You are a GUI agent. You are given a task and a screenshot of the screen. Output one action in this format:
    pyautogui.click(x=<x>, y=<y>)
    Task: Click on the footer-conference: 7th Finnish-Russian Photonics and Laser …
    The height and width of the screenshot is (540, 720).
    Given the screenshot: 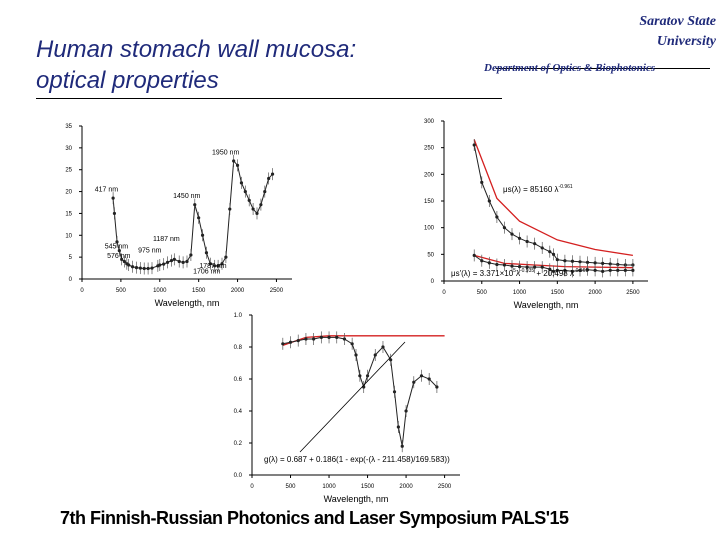 What is the action you would take?
    pyautogui.click(x=314, y=518)
    